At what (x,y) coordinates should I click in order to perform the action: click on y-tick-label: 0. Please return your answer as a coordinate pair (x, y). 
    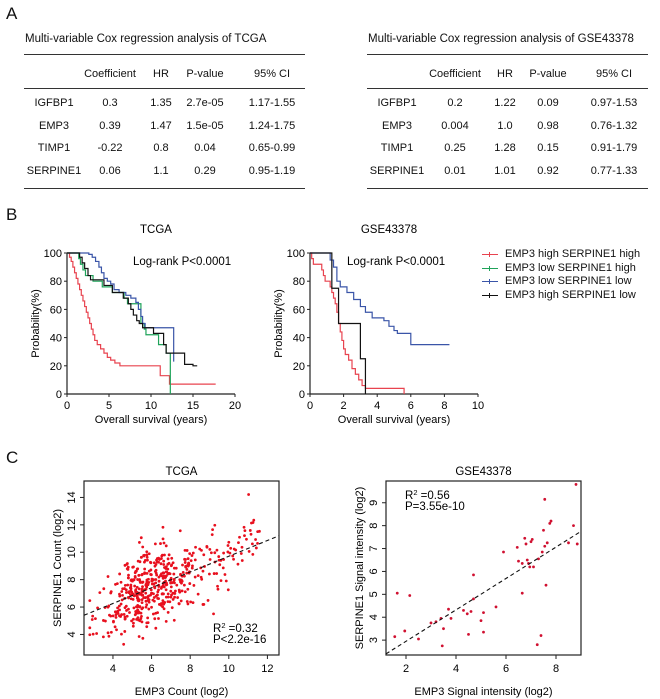
    Looking at the image, I should click on (59, 395).